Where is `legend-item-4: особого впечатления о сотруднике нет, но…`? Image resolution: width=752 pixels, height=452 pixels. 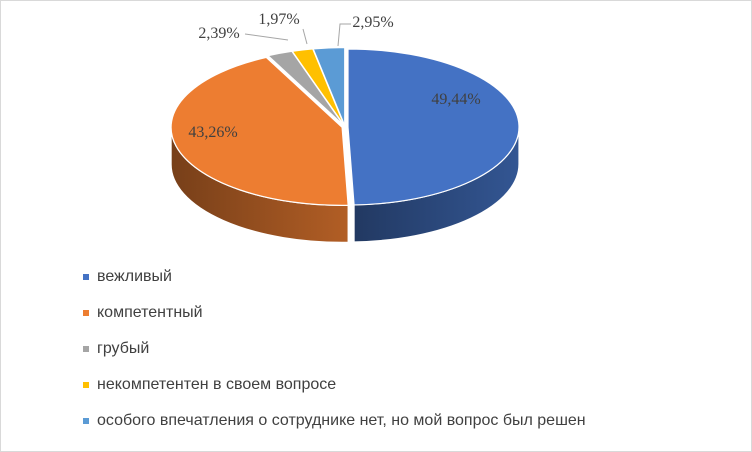 legend-item-4: особого впечатления о сотруднике нет, но… is located at coordinates (334, 421).